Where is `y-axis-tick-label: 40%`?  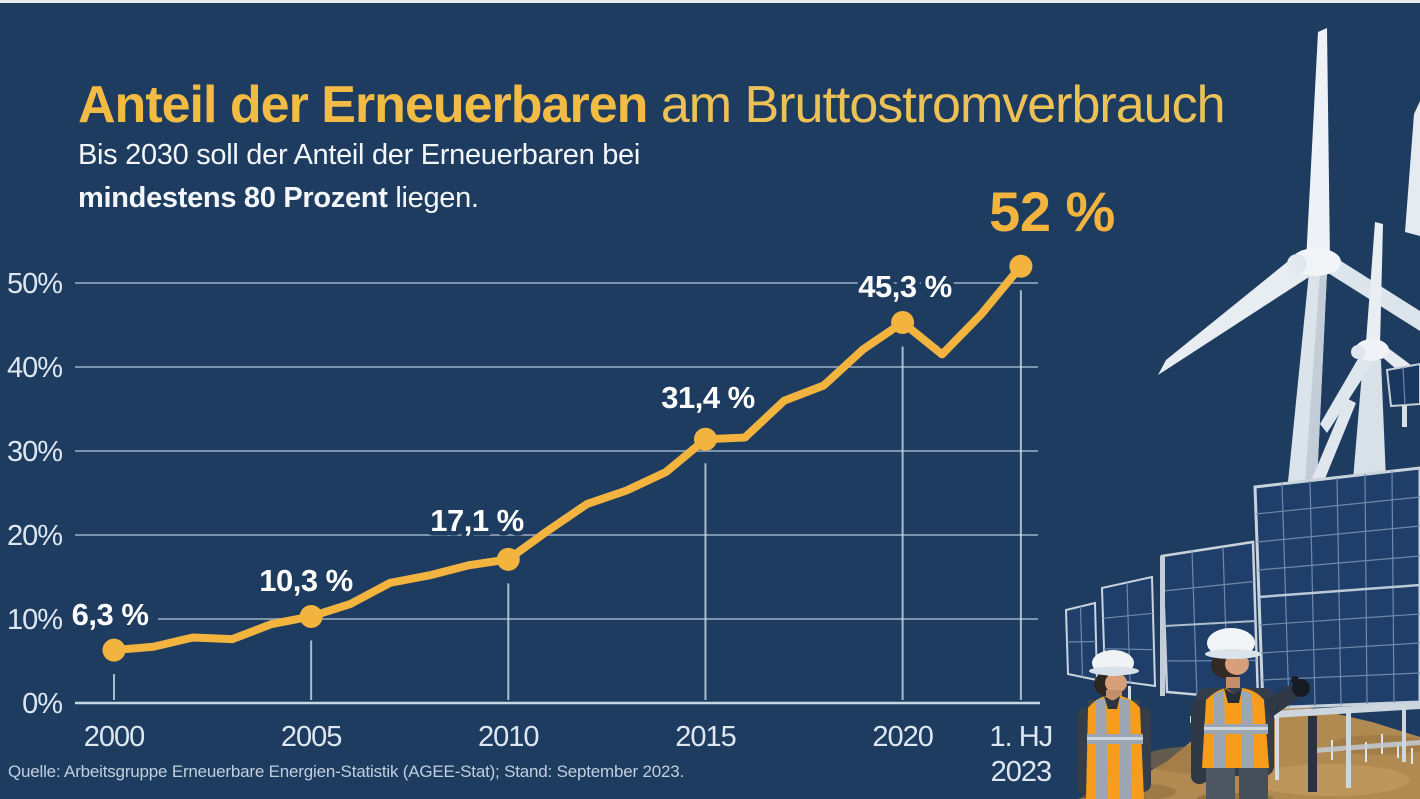
y-axis-tick-label: 40% is located at coordinates (34, 368).